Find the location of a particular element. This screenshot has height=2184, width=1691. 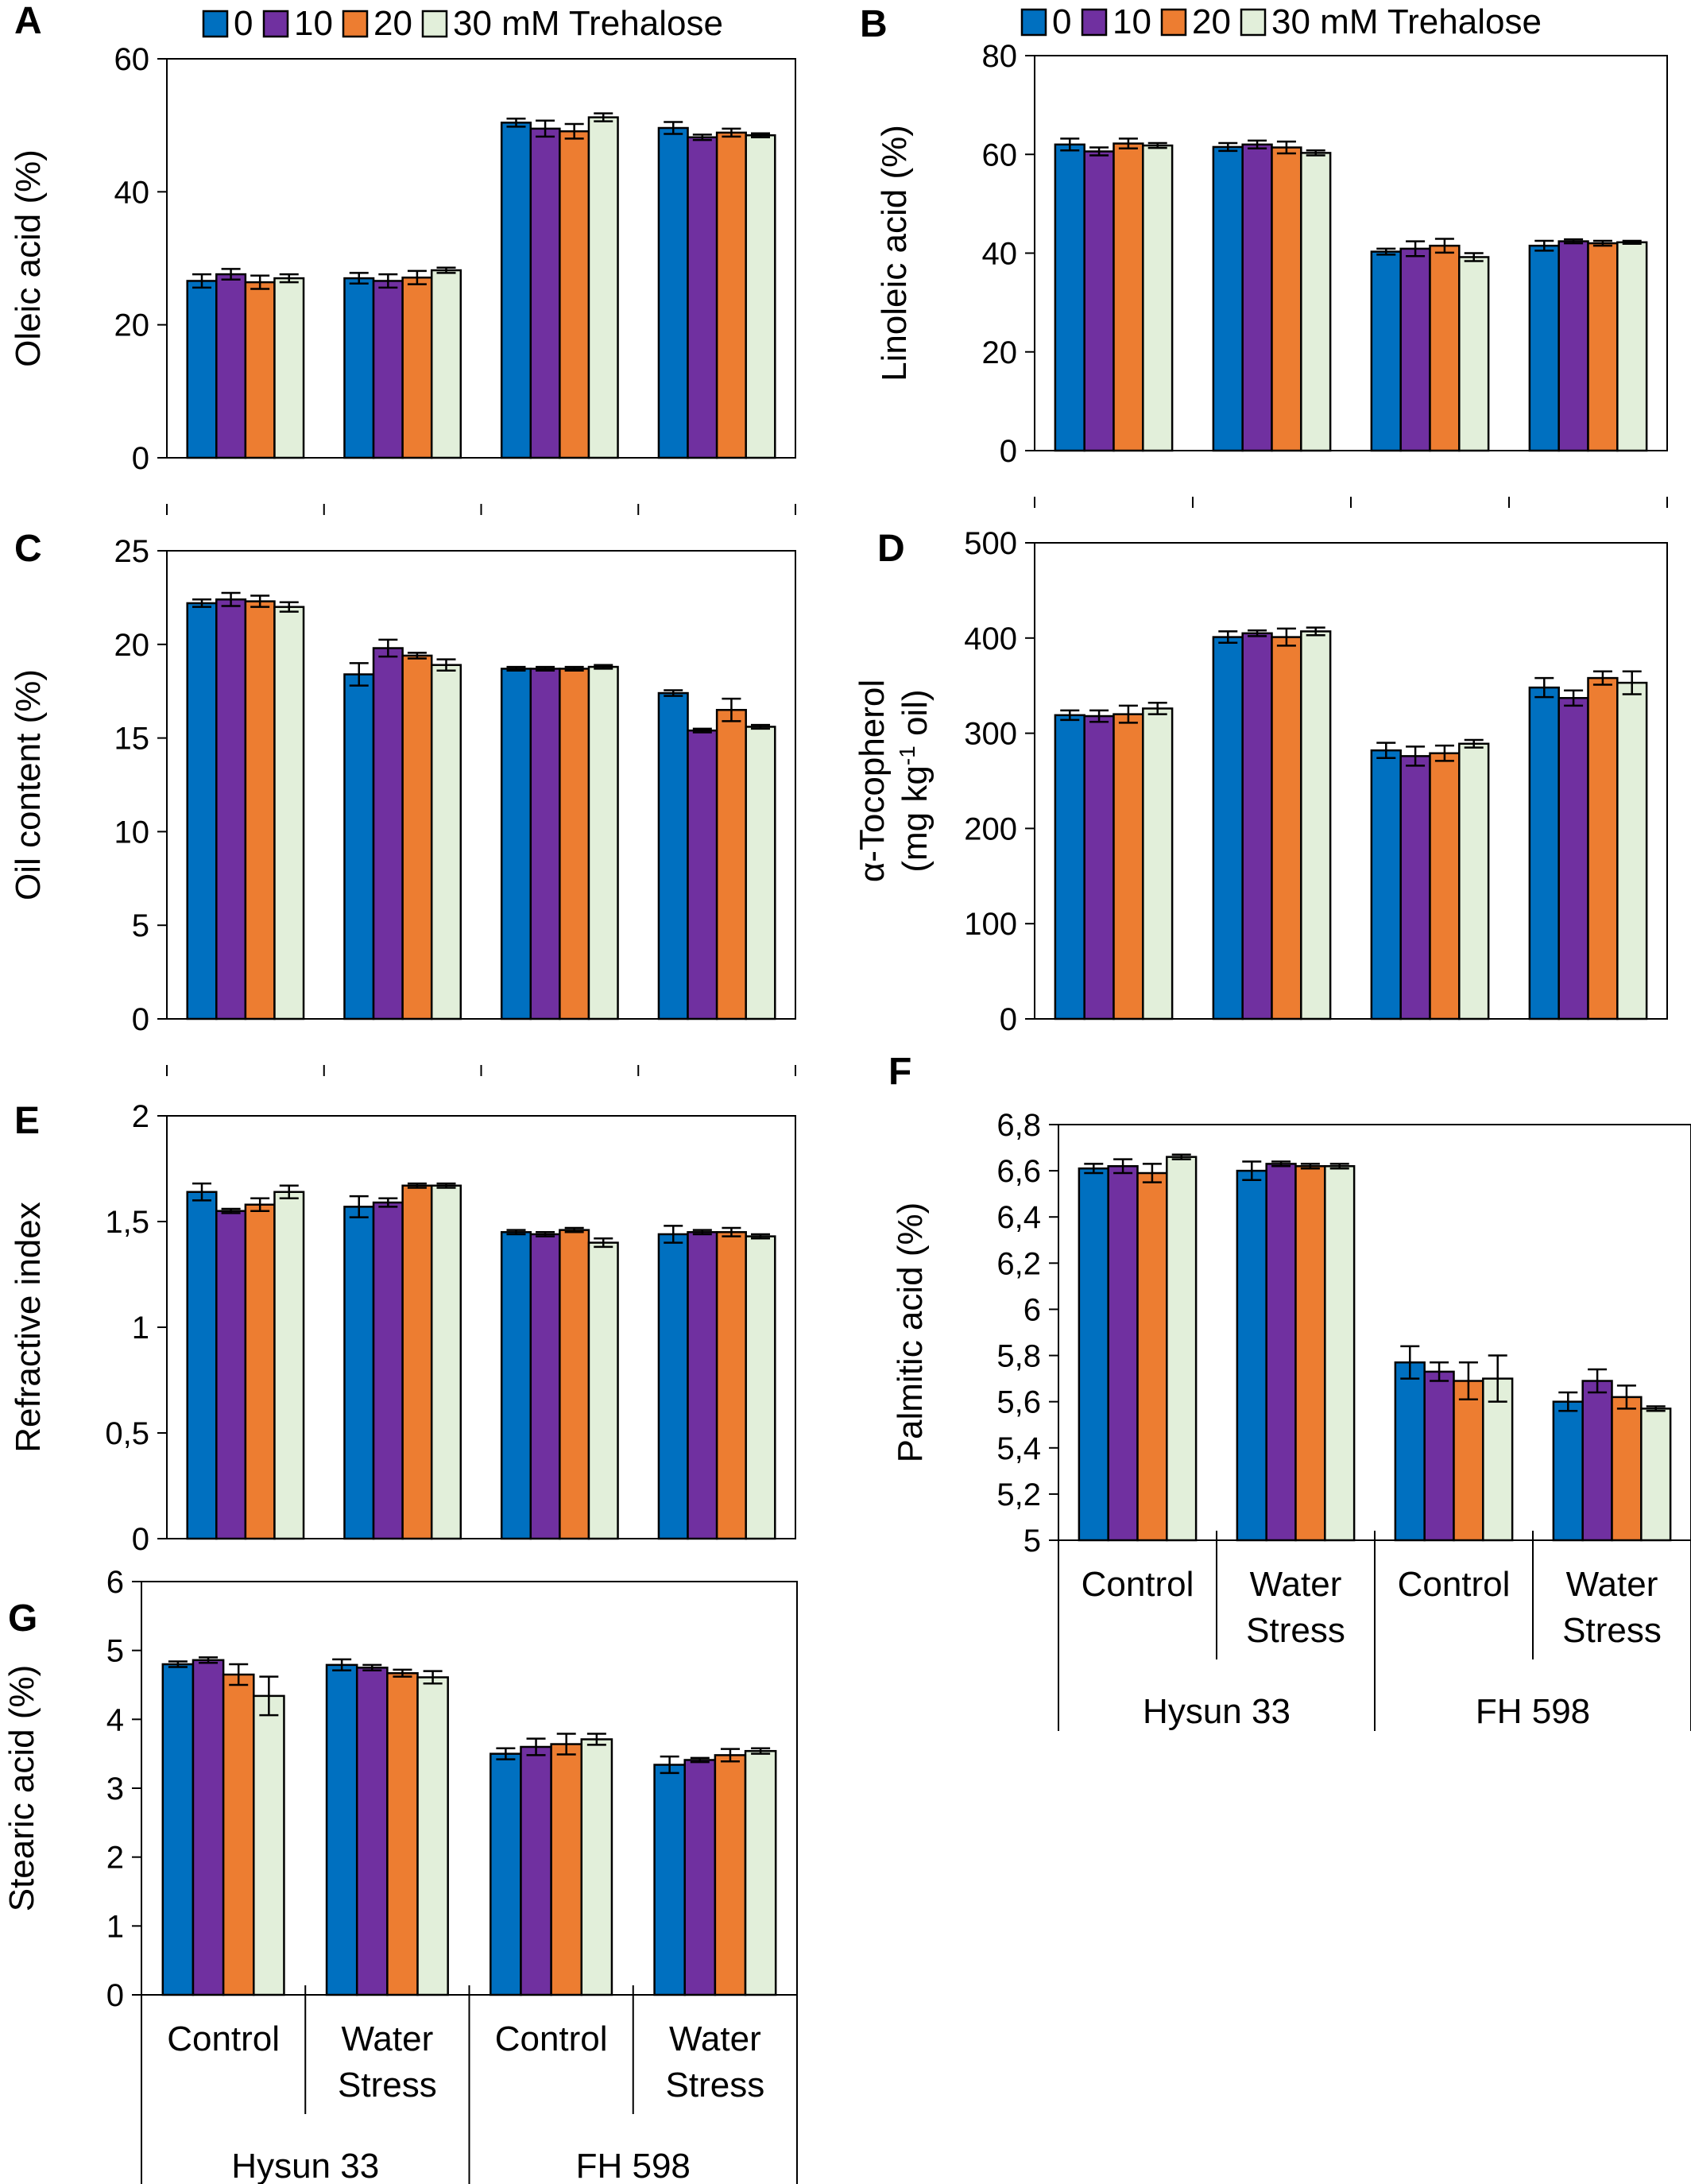

y-axis-label: Palmitic acid (%) is located at coordinates (910, 1332).